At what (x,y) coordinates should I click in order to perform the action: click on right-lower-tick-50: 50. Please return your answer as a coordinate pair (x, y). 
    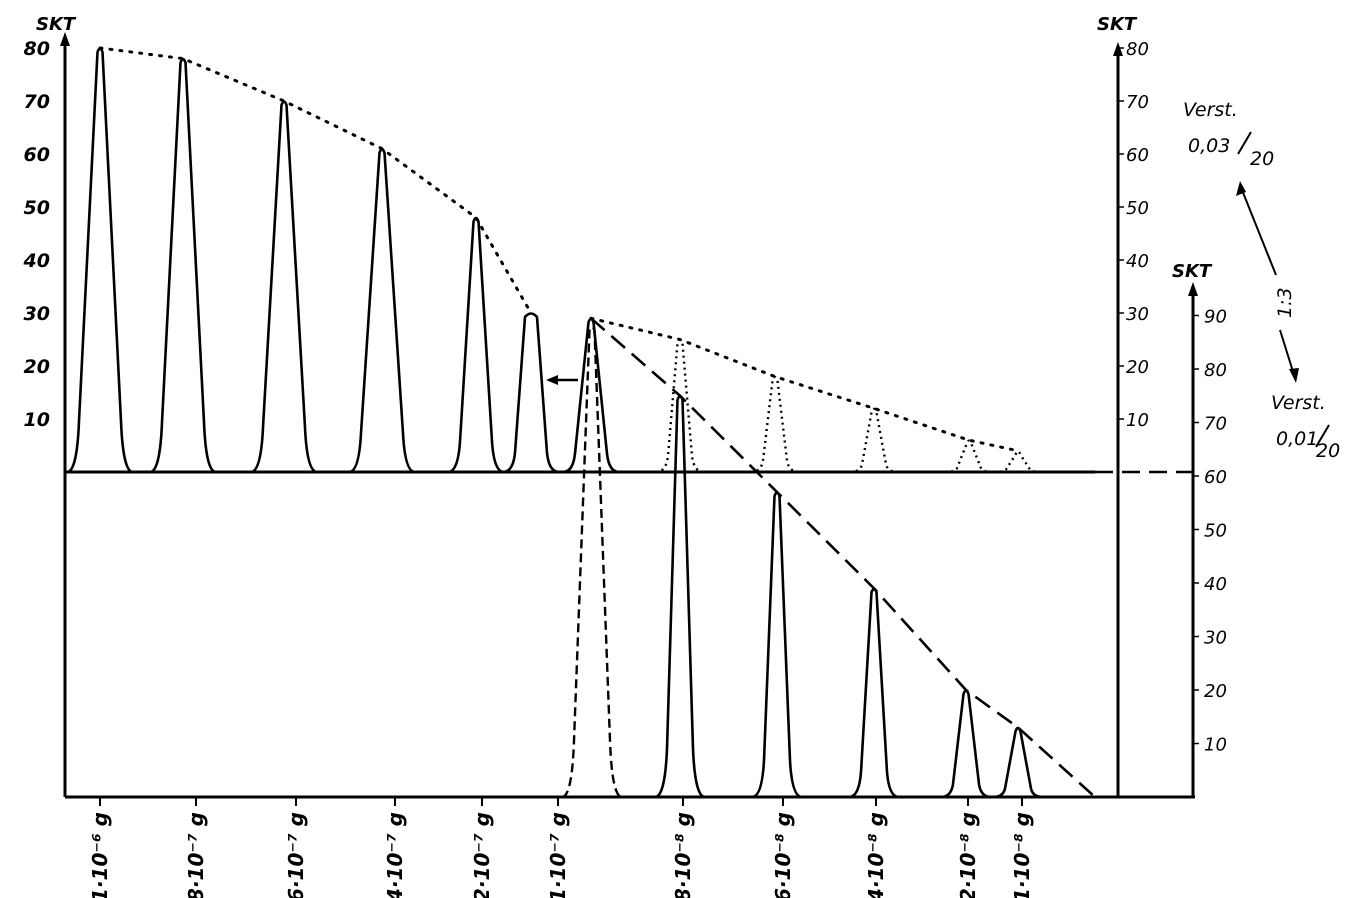
    Looking at the image, I should click on (1215, 531).